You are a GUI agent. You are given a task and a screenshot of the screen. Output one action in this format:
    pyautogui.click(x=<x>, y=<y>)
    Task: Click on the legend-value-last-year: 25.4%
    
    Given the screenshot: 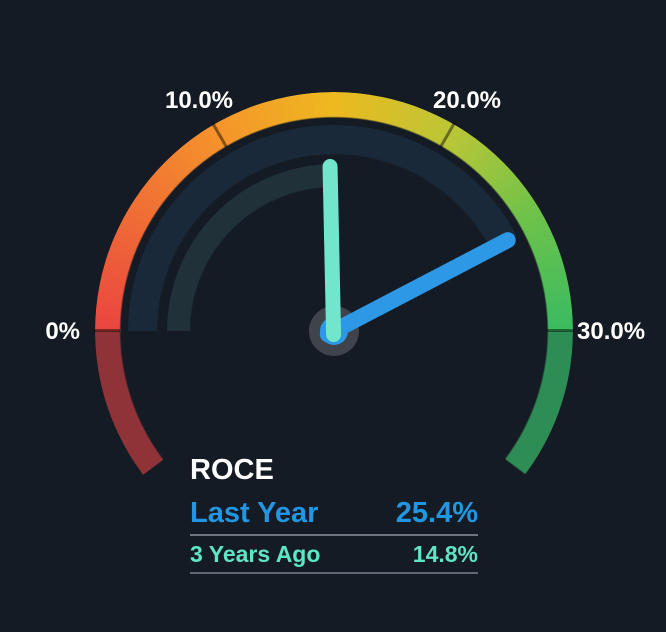 What is the action you would take?
    pyautogui.click(x=436, y=513)
    